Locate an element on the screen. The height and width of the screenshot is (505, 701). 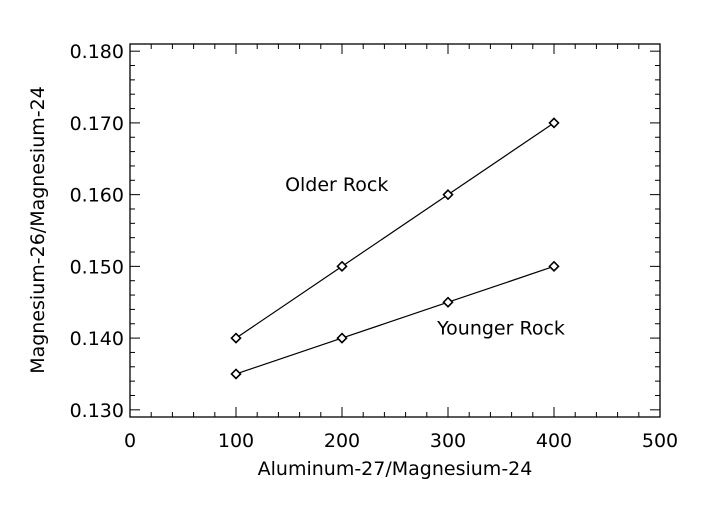
x-axis-label: Aluminum-27/Magnesium-24 is located at coordinates (395, 469).